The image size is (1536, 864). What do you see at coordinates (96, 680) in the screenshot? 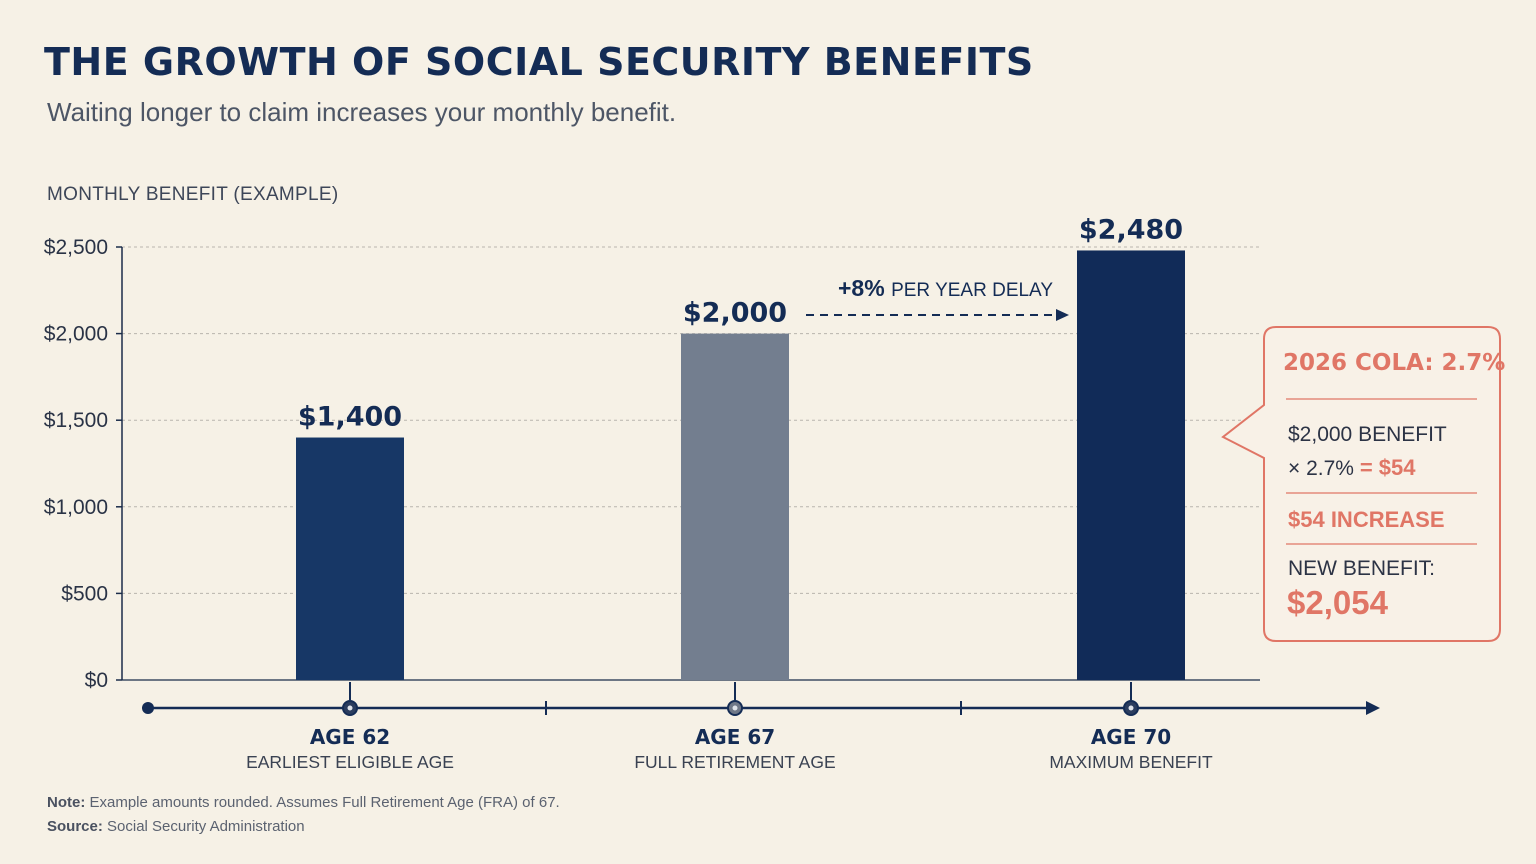
I see `y-tick-label: $0` at bounding box center [96, 680].